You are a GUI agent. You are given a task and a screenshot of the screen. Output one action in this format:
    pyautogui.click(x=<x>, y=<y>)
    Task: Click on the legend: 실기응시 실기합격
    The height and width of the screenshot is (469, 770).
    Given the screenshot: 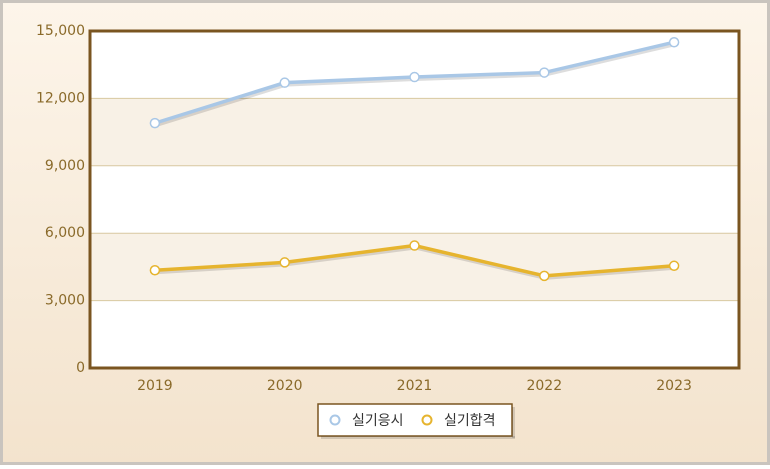 What is the action you would take?
    pyautogui.click(x=416, y=421)
    